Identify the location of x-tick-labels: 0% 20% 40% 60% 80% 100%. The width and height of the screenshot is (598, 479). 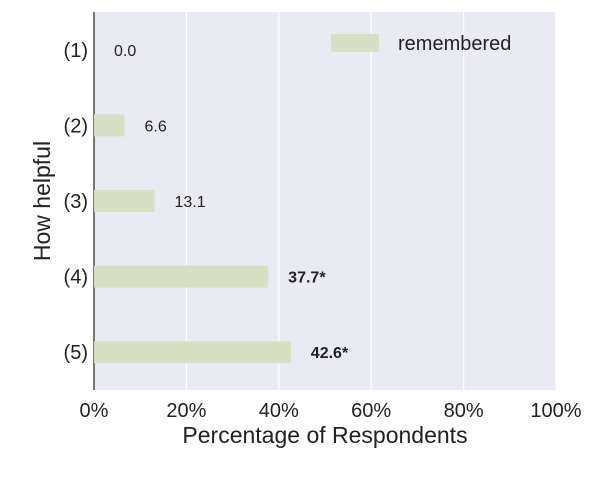
(331, 411).